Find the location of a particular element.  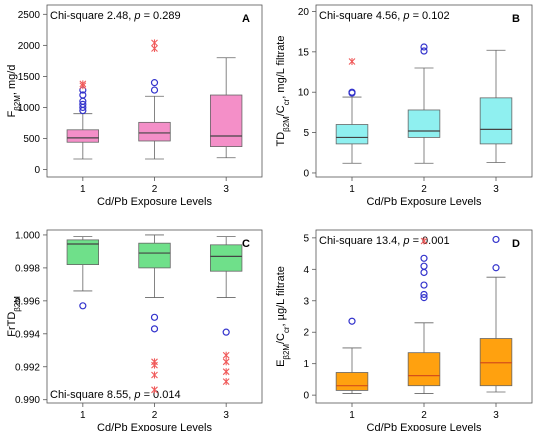

y-axis-label: FrTDβ2M is located at coordinates (14, 316).